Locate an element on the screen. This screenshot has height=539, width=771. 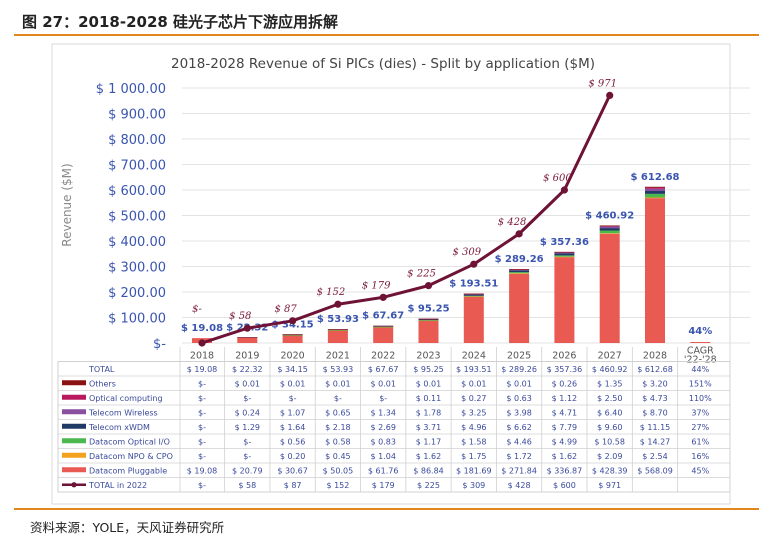
y-tick-label: $ 800.00 is located at coordinates (137, 140).